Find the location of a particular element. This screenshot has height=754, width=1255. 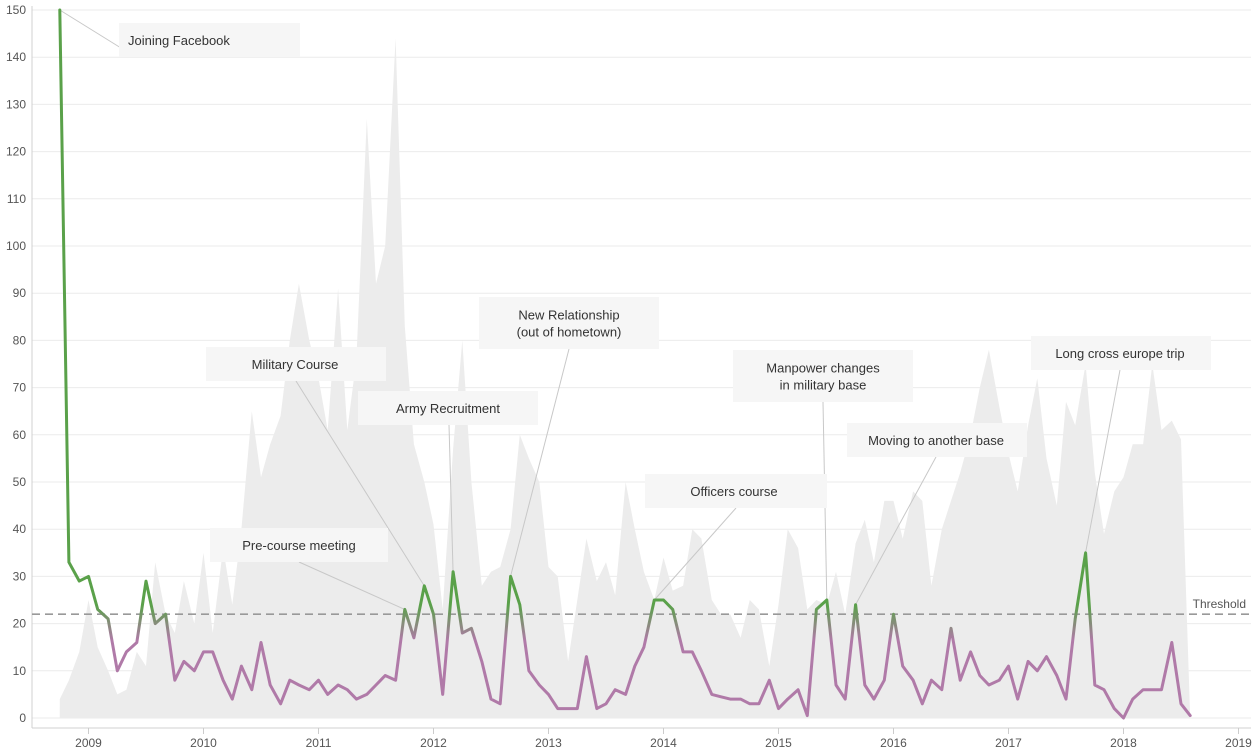

x-tick-label: 2019 is located at coordinates (1238, 743).